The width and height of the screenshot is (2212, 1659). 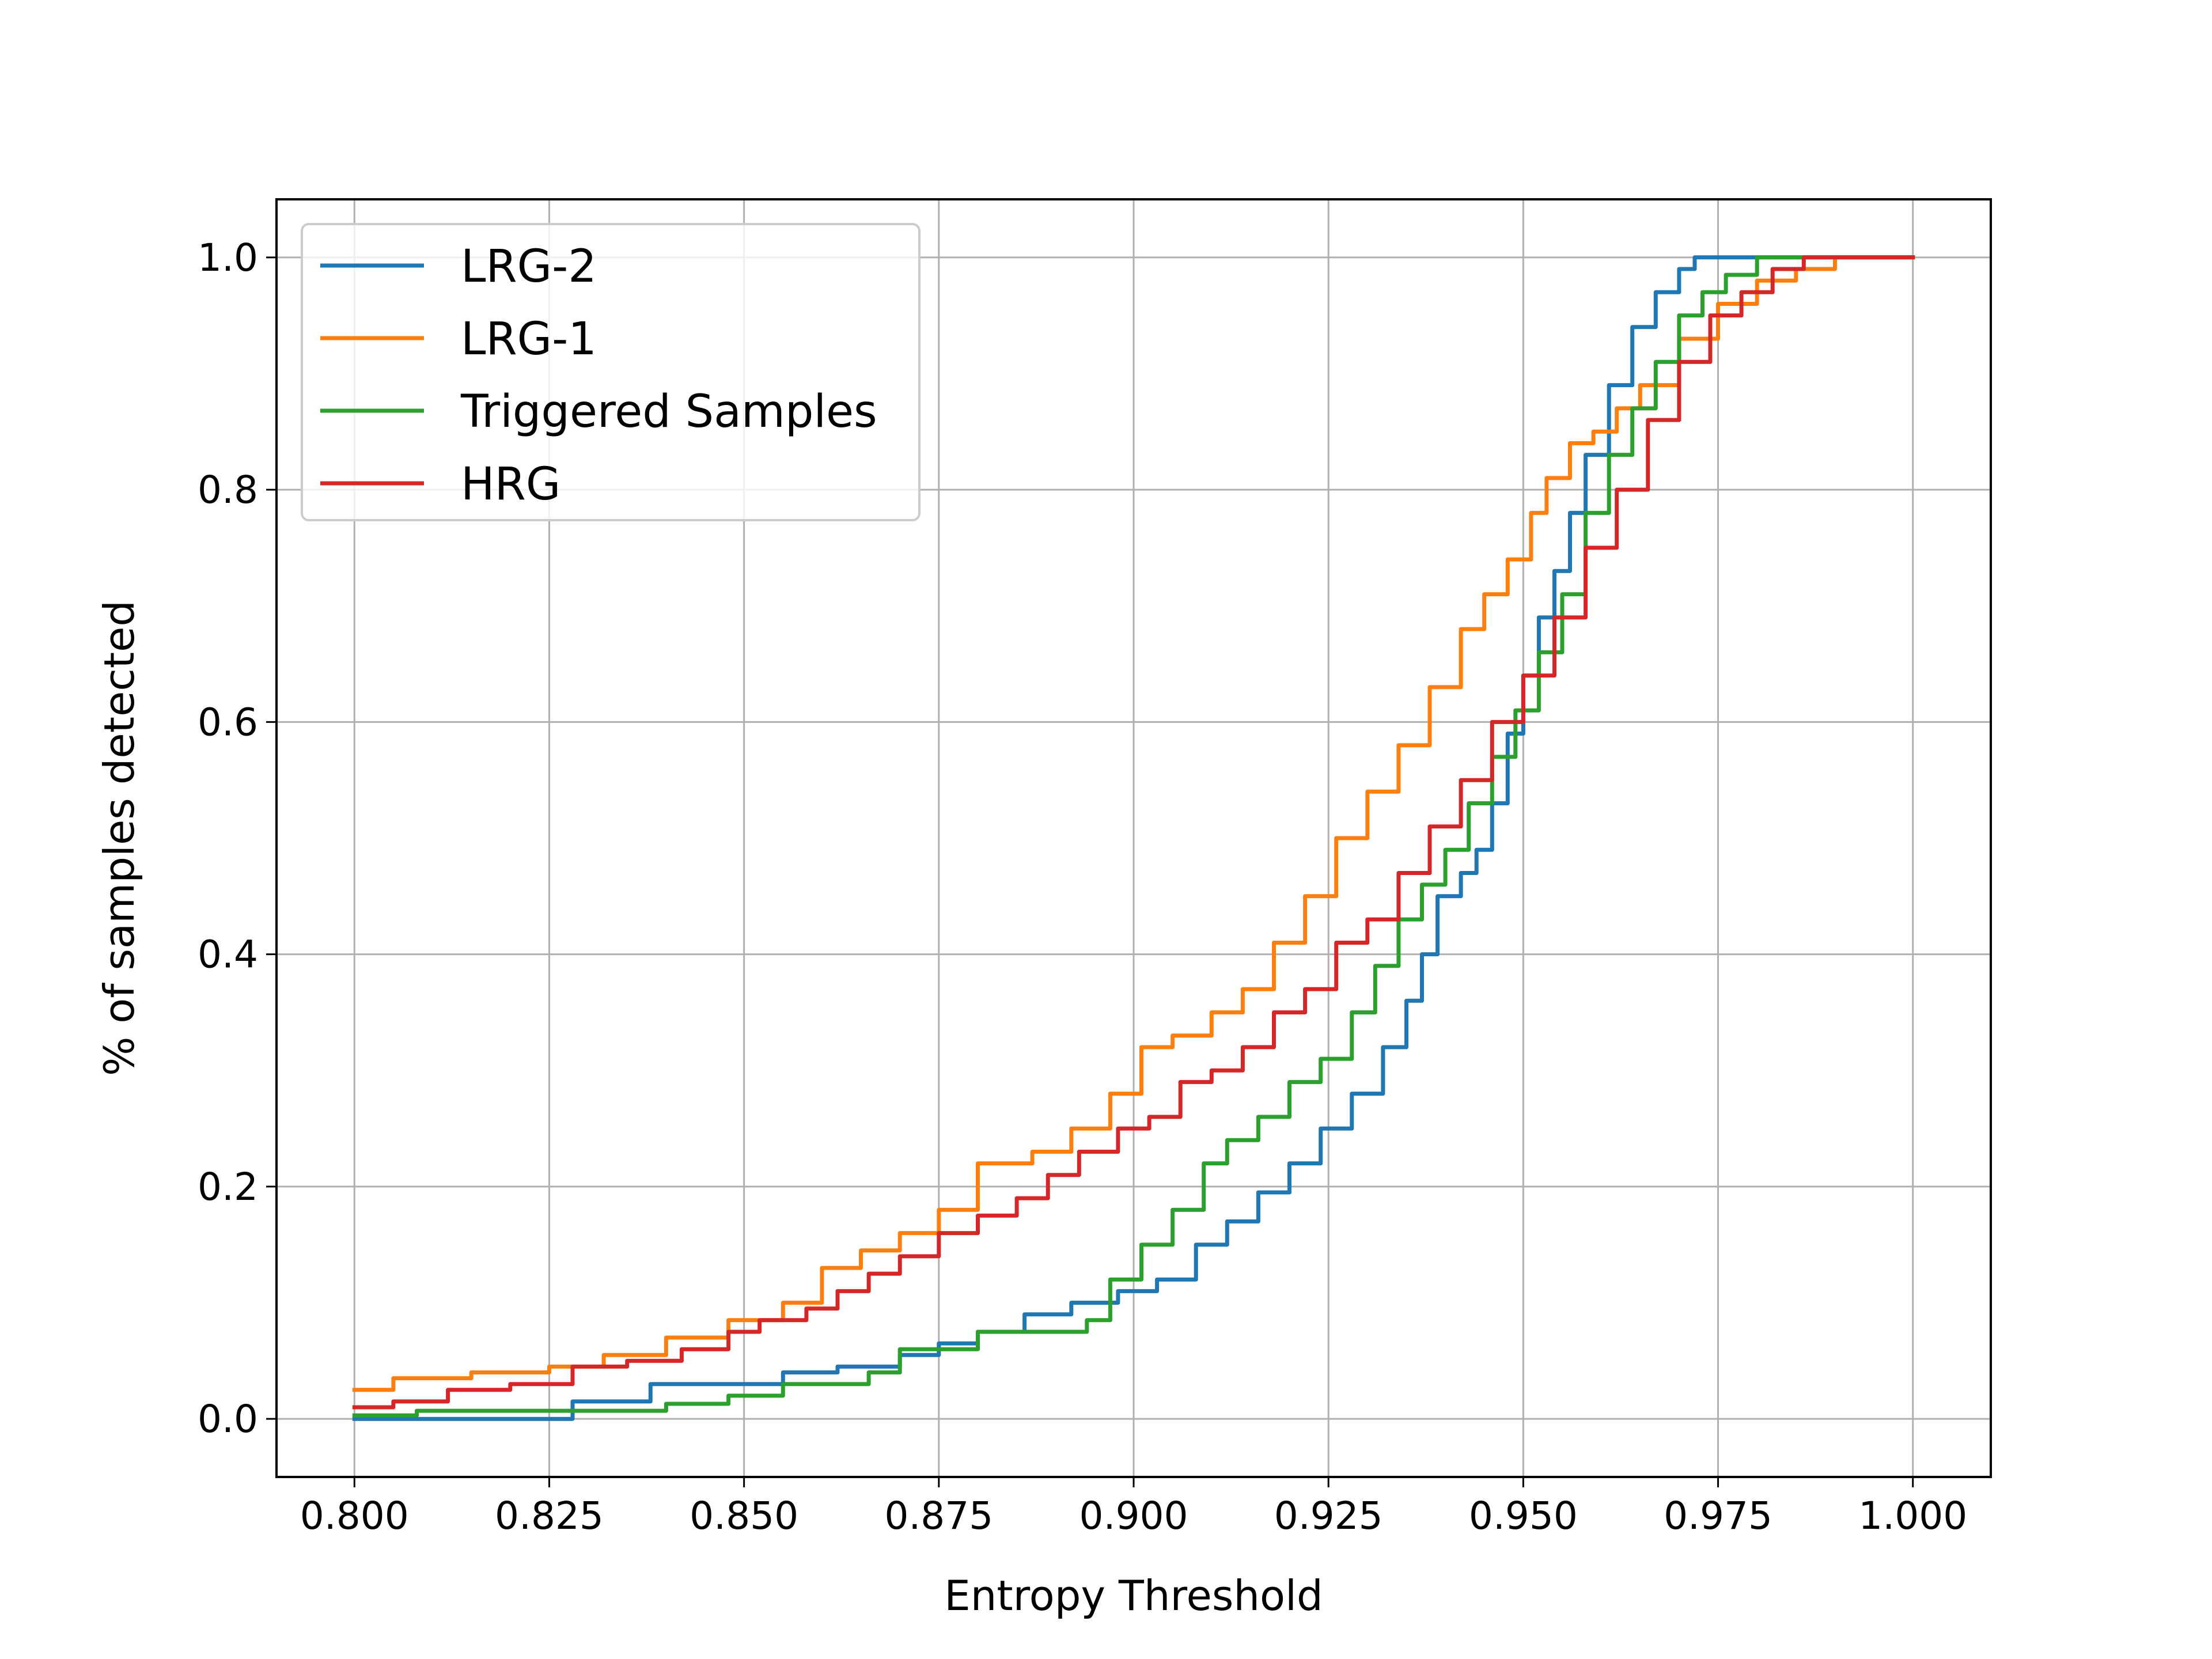 What do you see at coordinates (1133, 1595) in the screenshot?
I see `x-axis-label: Entropy Threshold` at bounding box center [1133, 1595].